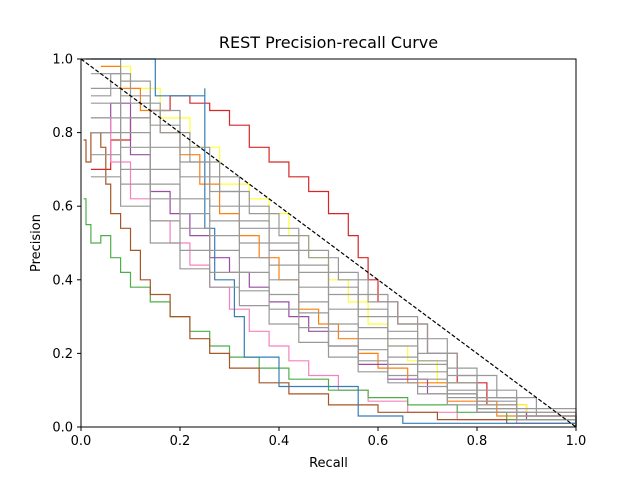  I want to click on x-tick-label: 0.8, so click(477, 441).